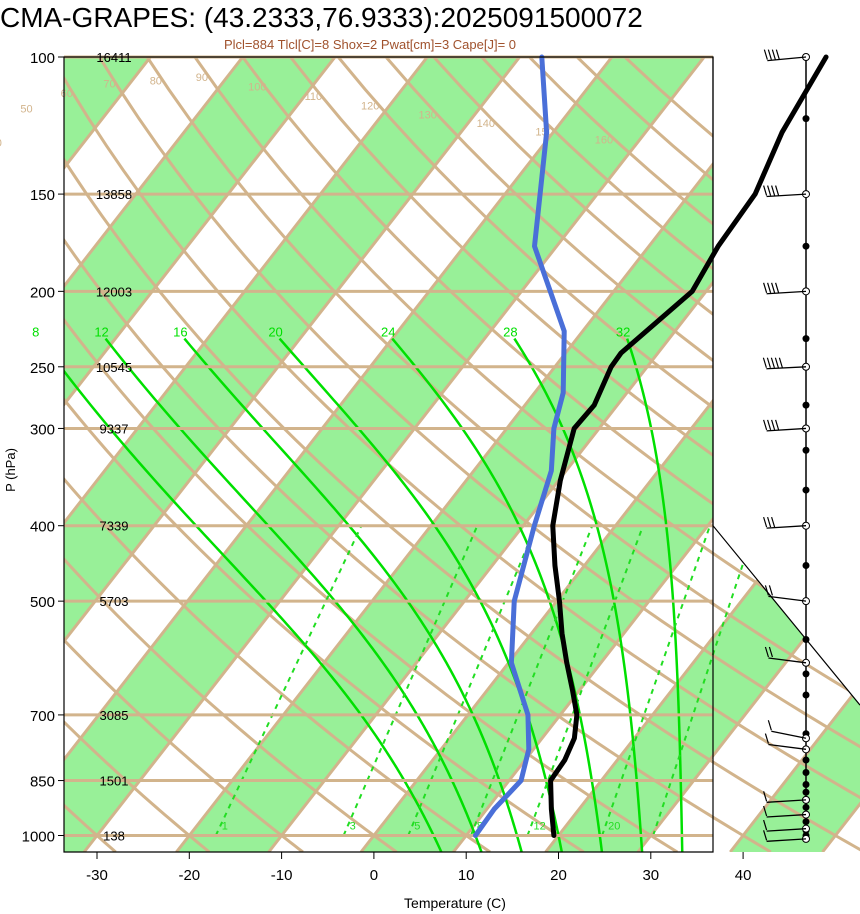 The height and width of the screenshot is (914, 860). I want to click on dry-adiabat-label: 50, so click(26, 109).